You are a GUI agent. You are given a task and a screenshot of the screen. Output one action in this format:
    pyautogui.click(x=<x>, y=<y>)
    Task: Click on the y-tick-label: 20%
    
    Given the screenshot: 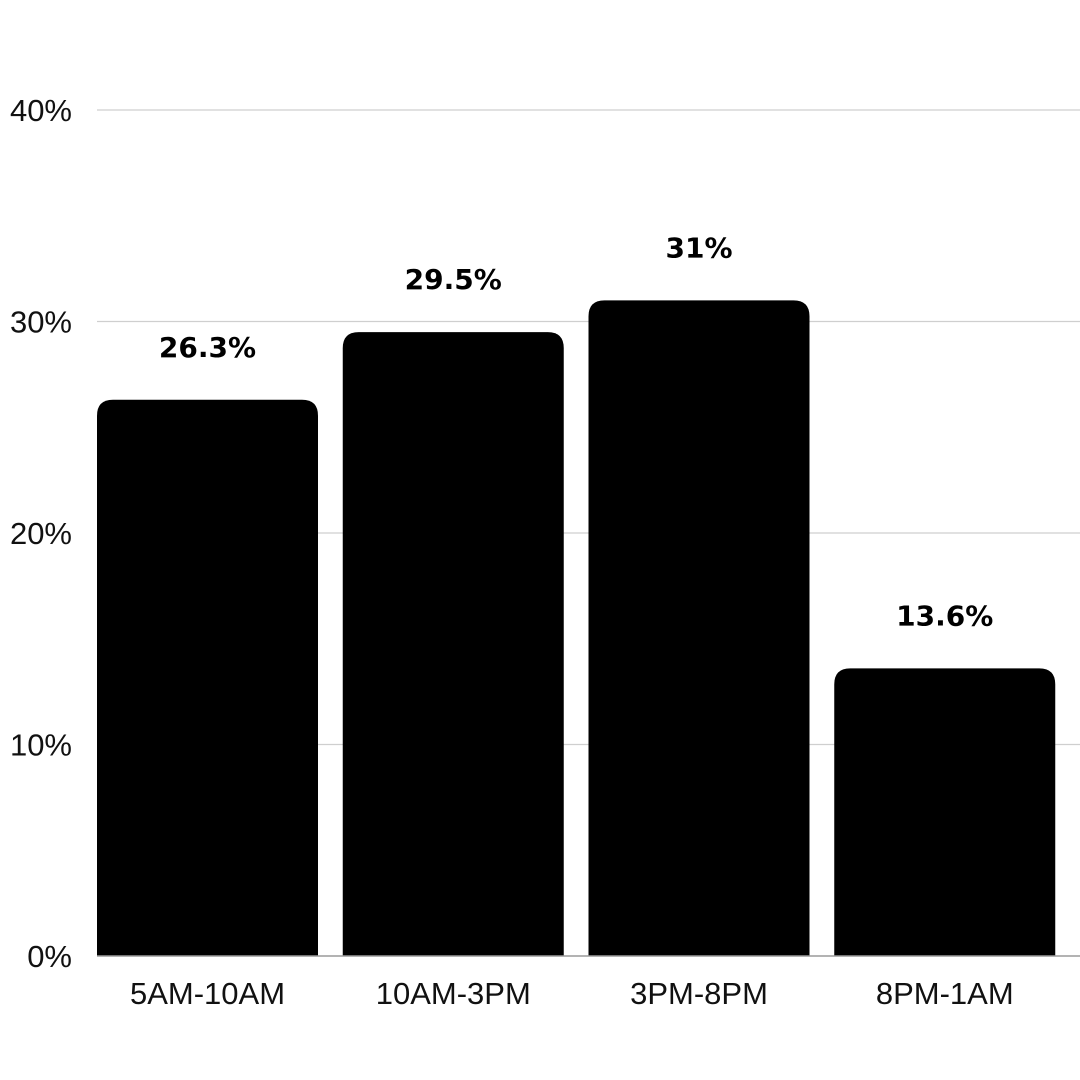 What is the action you would take?
    pyautogui.click(x=41, y=533)
    